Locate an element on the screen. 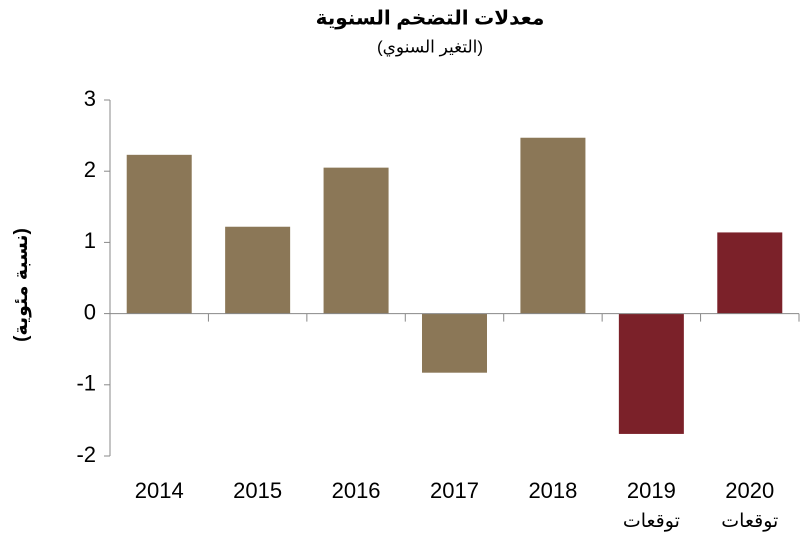 The height and width of the screenshot is (539, 800). chart-subtitle: (التغير السنوي) is located at coordinates (430, 47).